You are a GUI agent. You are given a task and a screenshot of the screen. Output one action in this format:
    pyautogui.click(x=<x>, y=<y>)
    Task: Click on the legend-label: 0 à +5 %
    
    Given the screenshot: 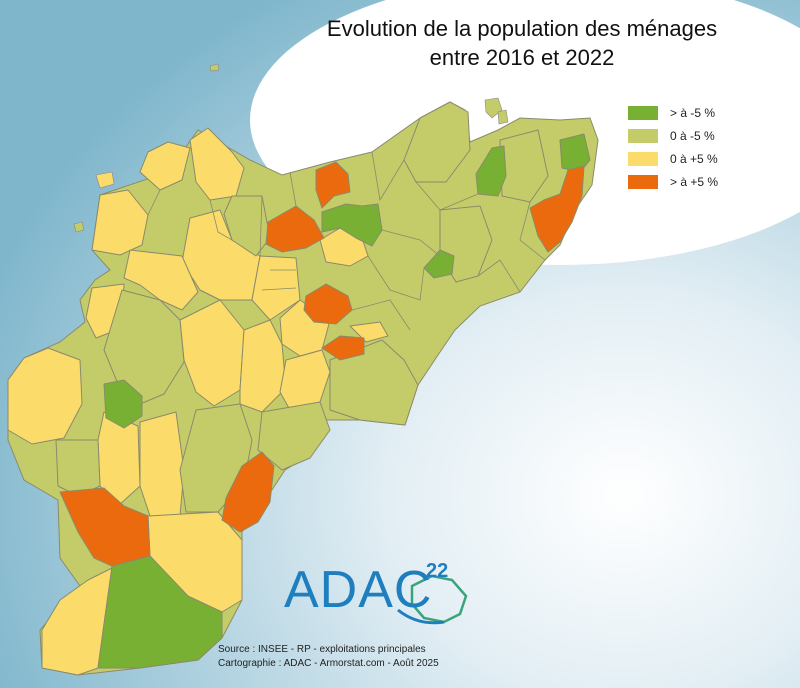 What is the action you would take?
    pyautogui.click(x=694, y=159)
    